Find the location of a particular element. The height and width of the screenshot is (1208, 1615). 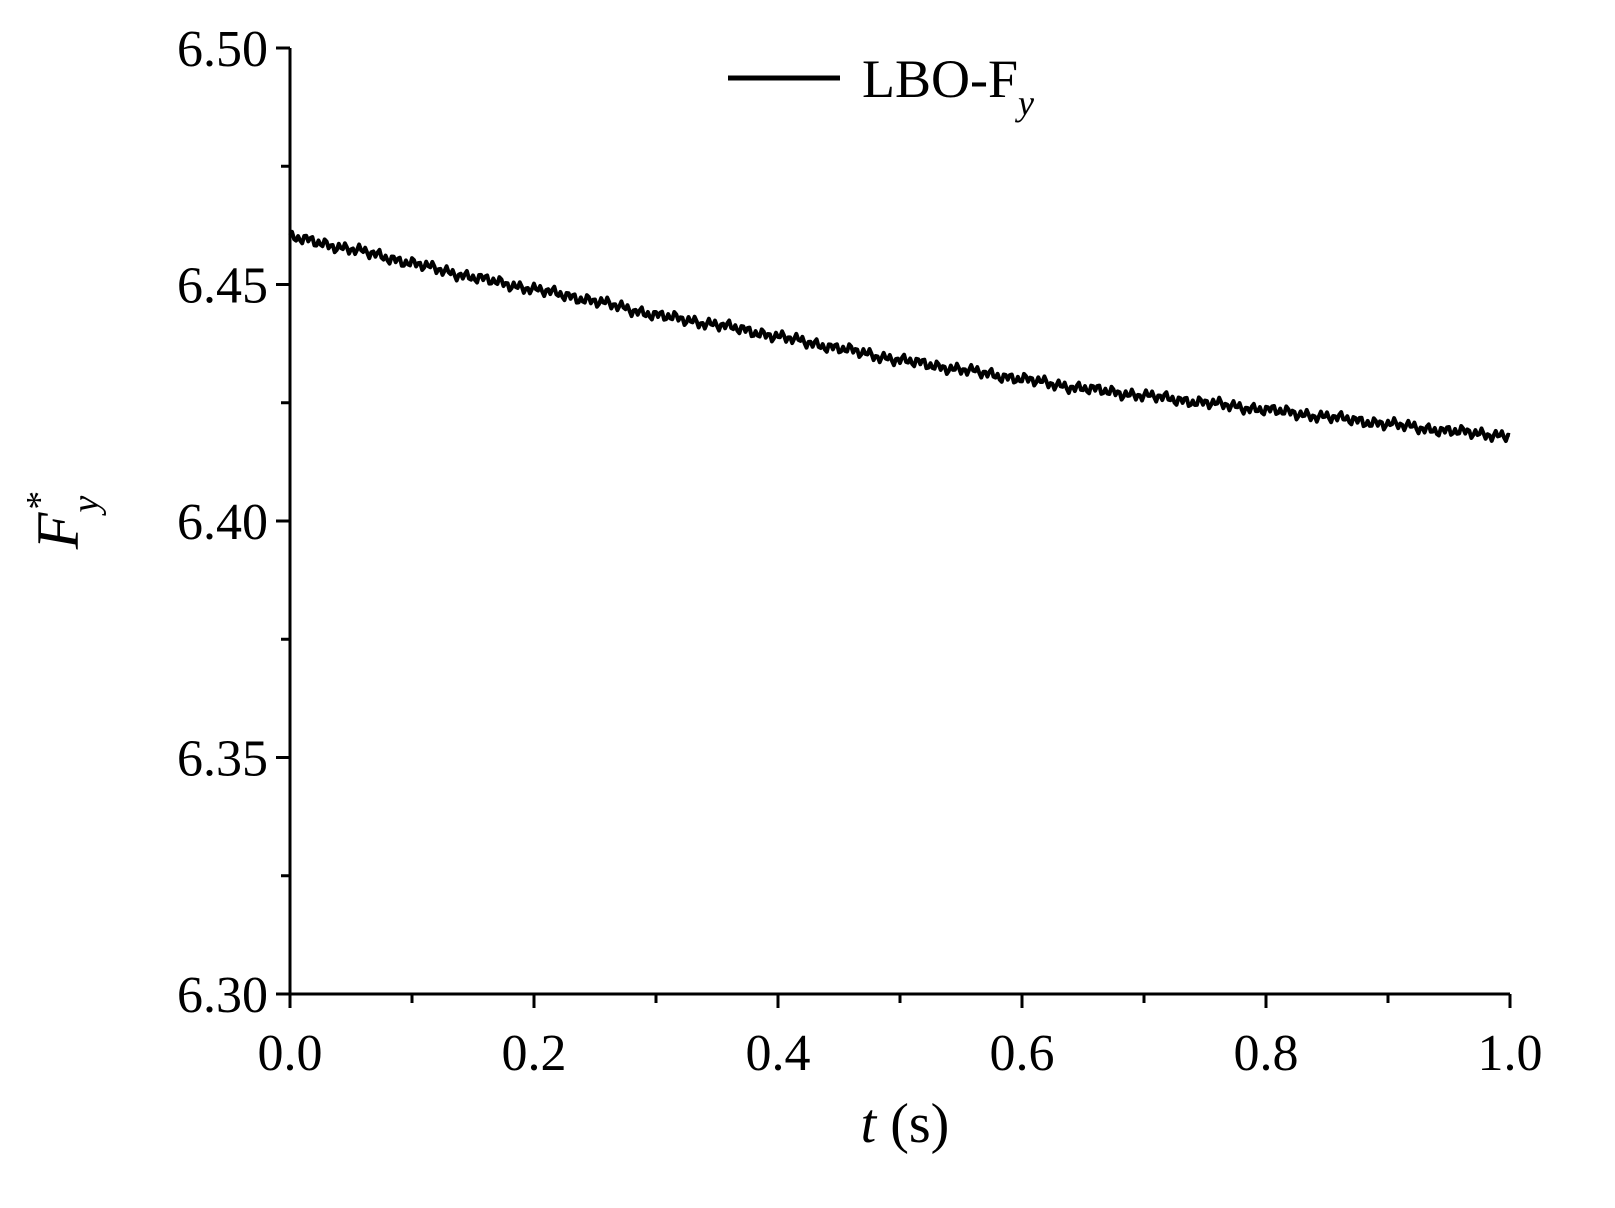

y-axis-title-sup: * is located at coordinates (40, 500).